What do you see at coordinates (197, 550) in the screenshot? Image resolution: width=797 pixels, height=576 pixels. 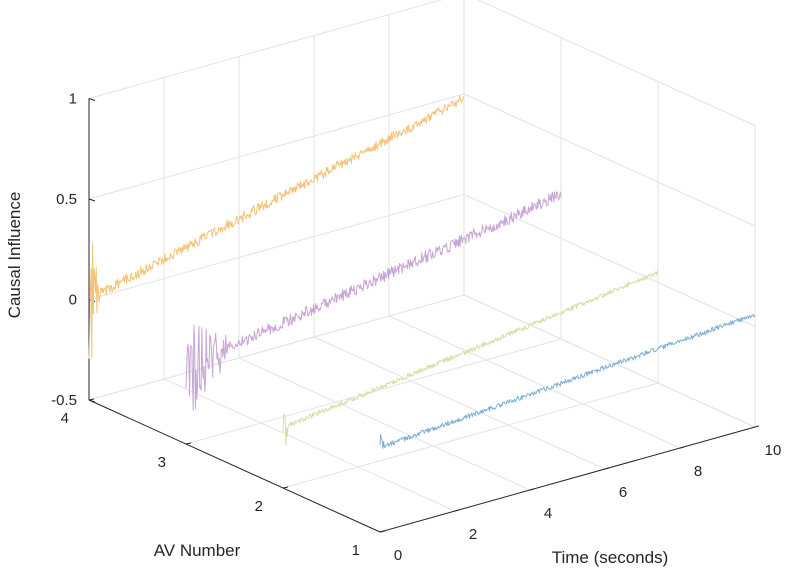 I see `y-axis-label: AV Number` at bounding box center [197, 550].